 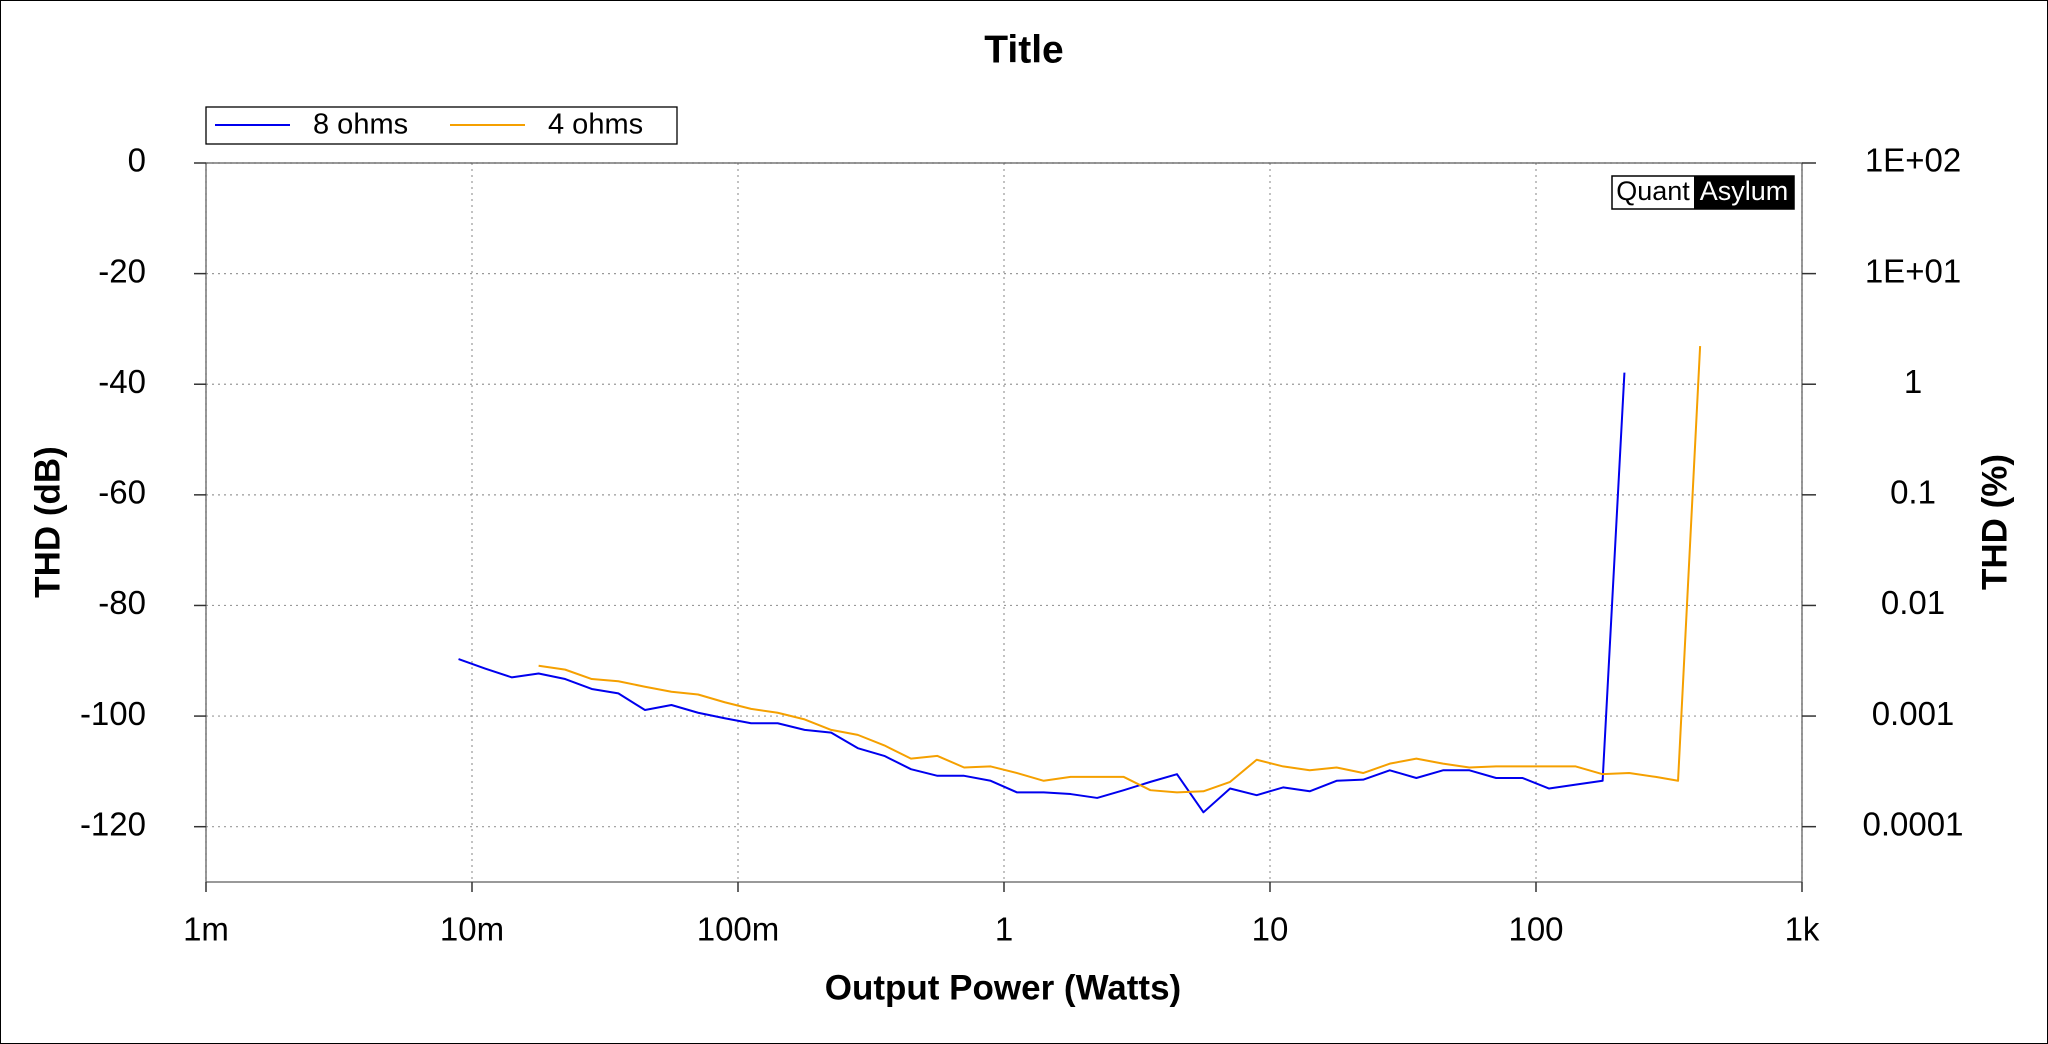 What do you see at coordinates (1004, 929) in the screenshot?
I see `x-tick-label: 1` at bounding box center [1004, 929].